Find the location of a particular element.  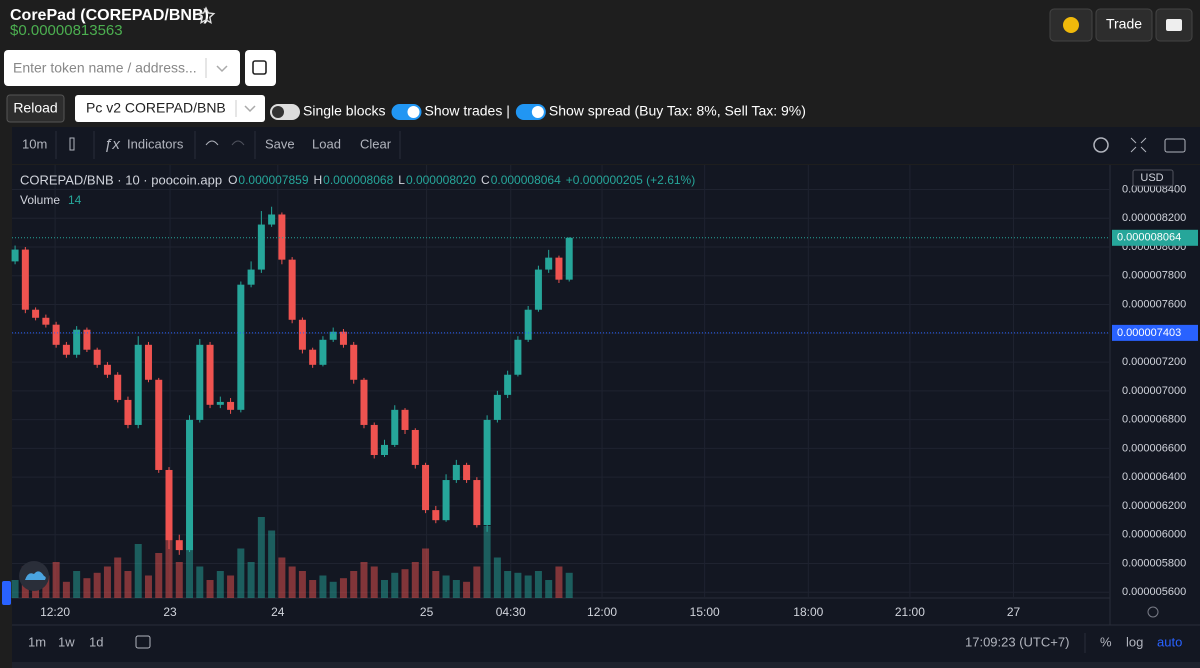

y-tick-label: 0.000007600 is located at coordinates (1154, 304).